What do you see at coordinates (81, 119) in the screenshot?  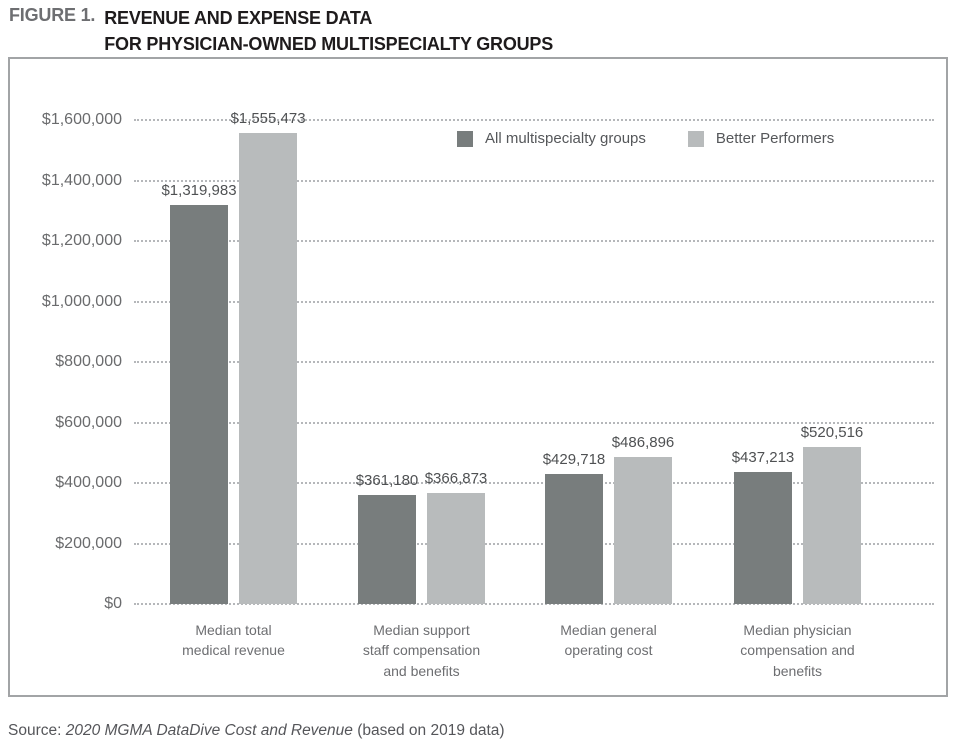 I see `y-axis-tick-label: $1,600,000` at bounding box center [81, 119].